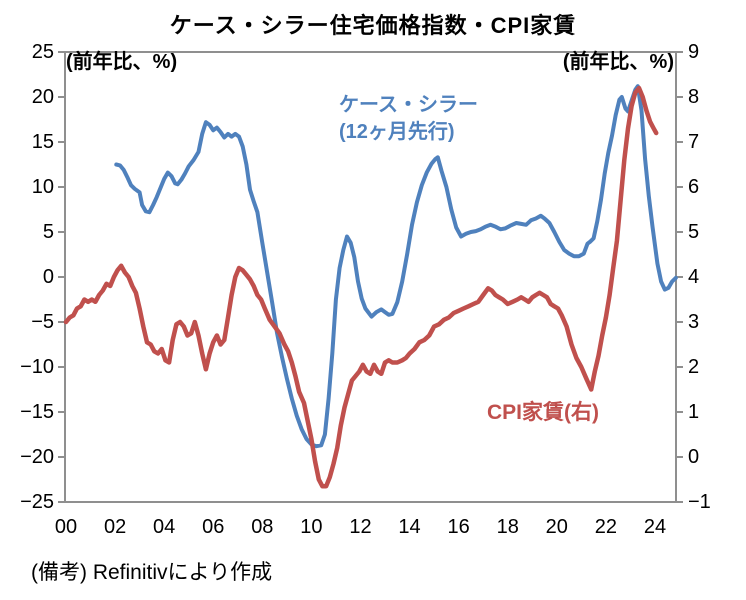 The image size is (746, 600). What do you see at coordinates (37, 457) in the screenshot?
I see `left-axis-tick-label: −20` at bounding box center [37, 457].